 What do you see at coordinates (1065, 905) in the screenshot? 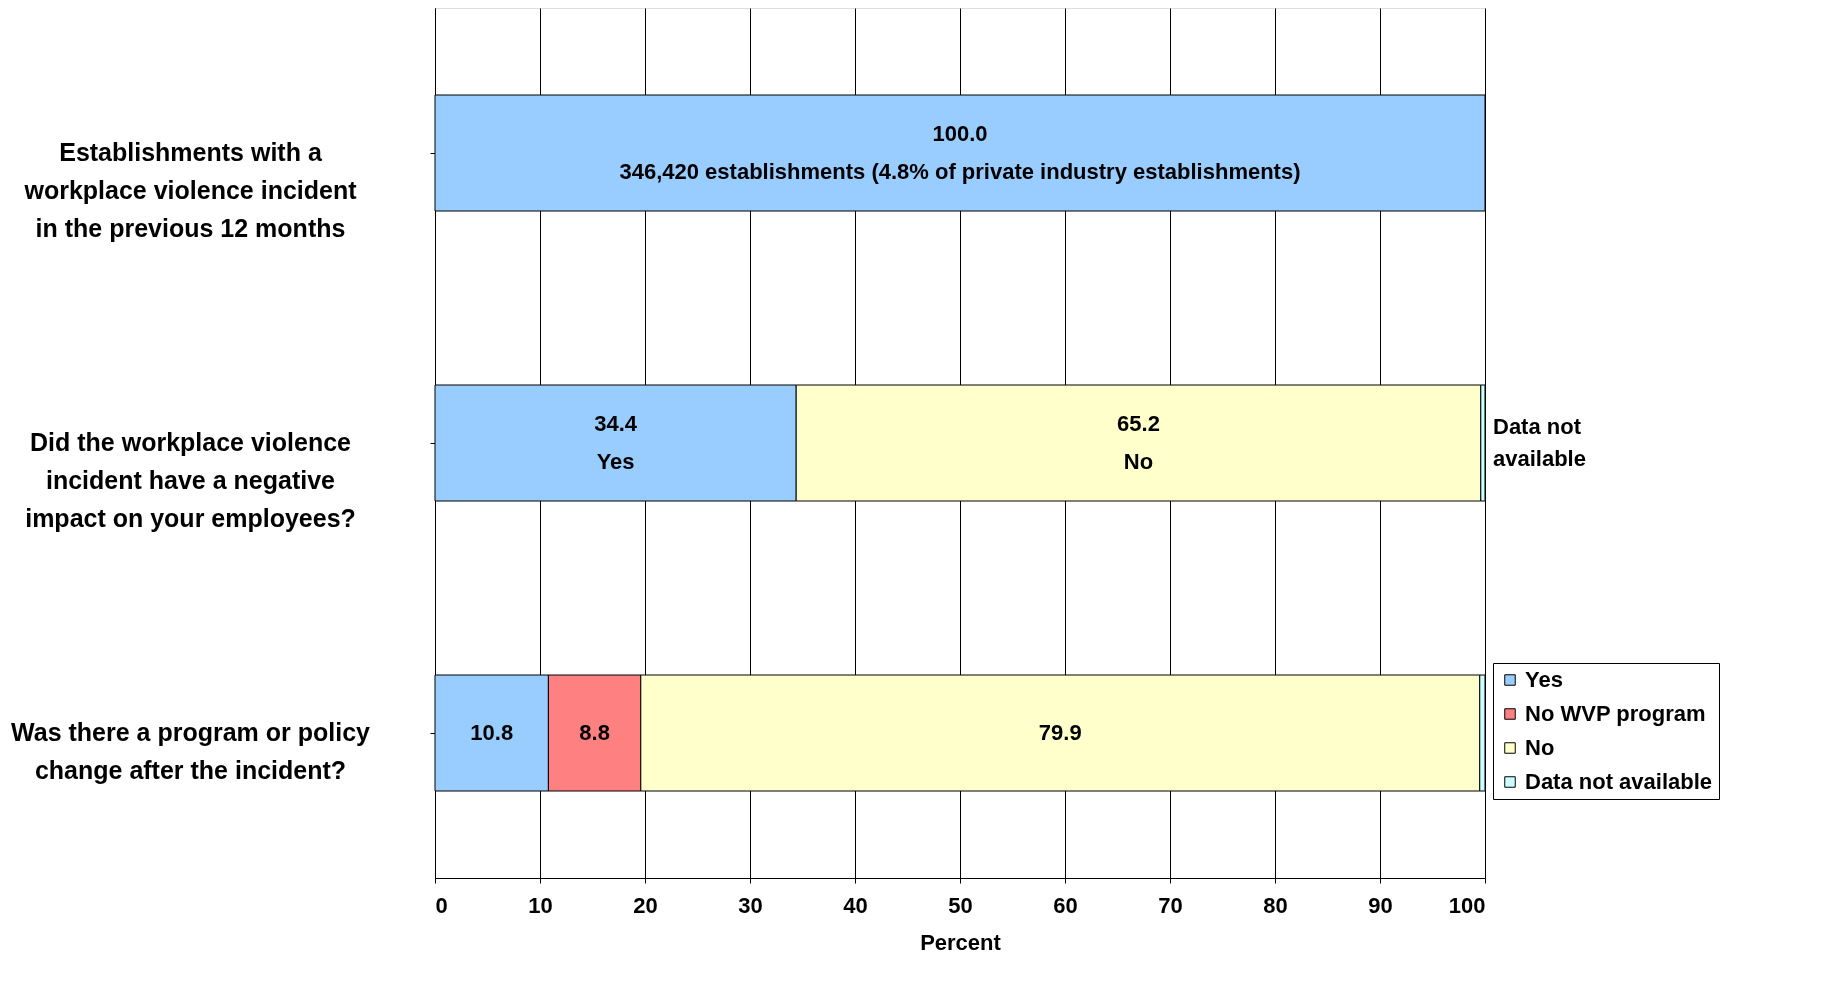
I see `x-tick-label: 60` at bounding box center [1065, 905].